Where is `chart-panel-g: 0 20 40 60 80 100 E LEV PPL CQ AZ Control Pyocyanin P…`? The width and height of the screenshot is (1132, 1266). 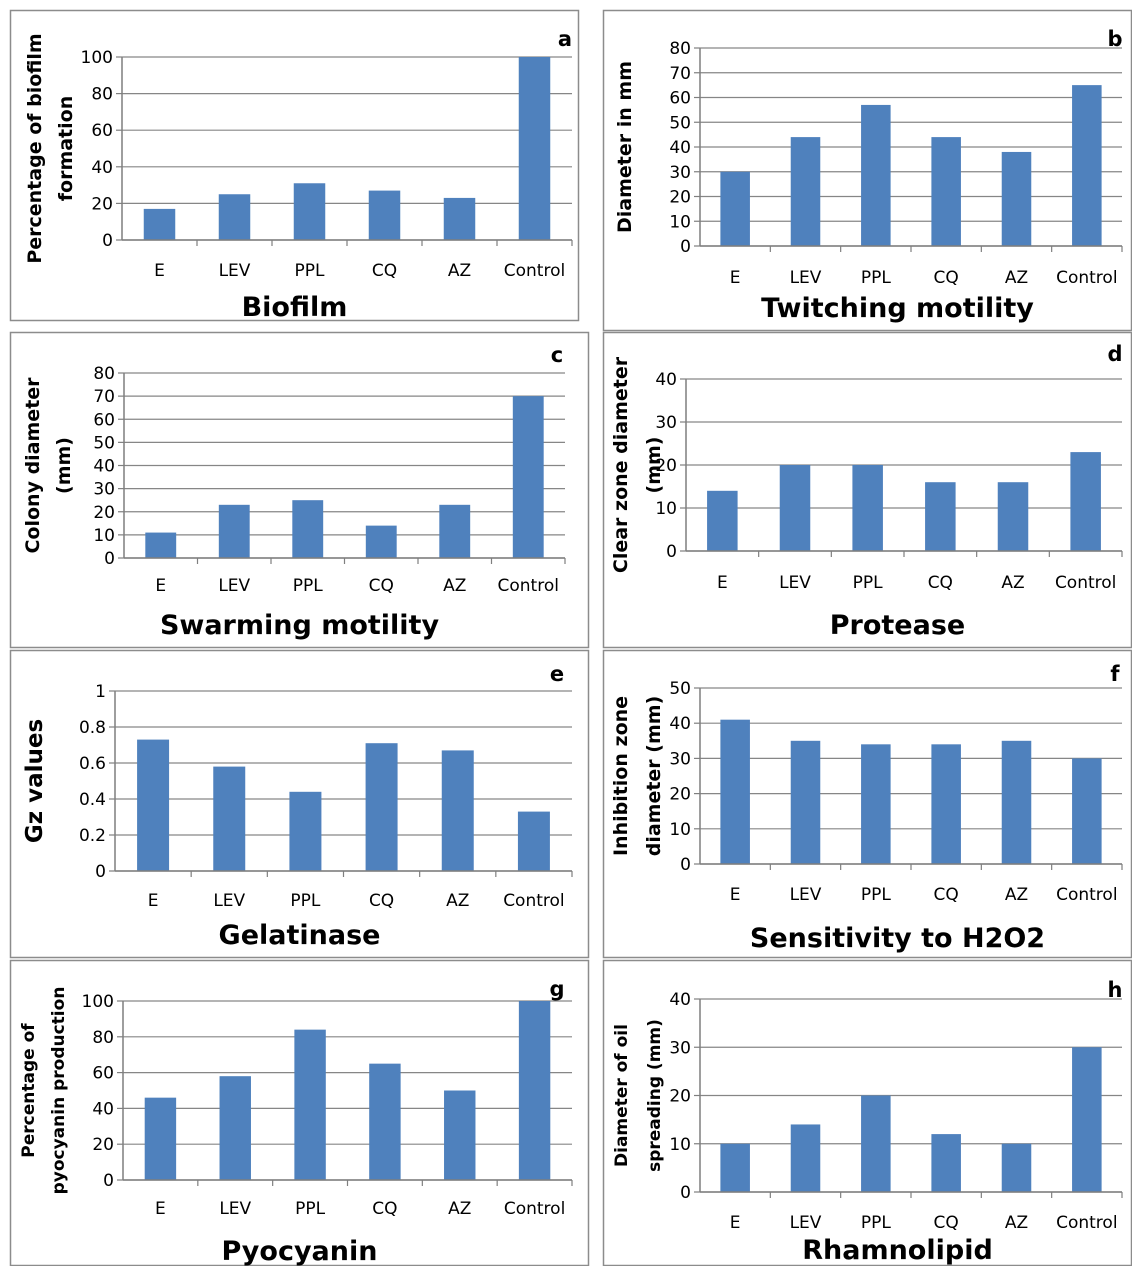
chart-panel-g: 0 20 40 60 80 100 E LEV PPL CQ AZ Control Pyocyanin P… is located at coordinates (299, 1112).